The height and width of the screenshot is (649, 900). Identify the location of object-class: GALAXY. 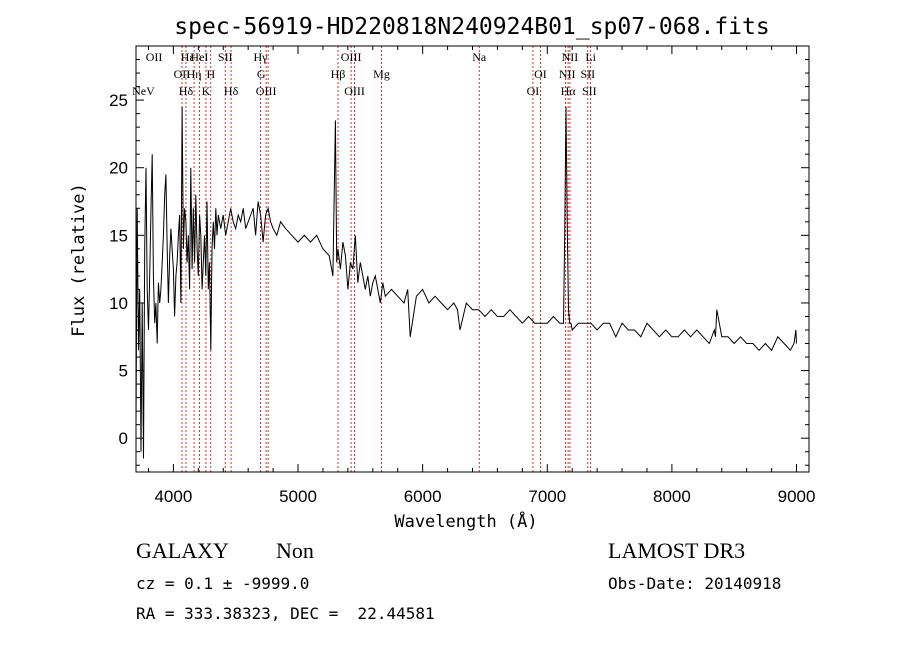
(182, 550).